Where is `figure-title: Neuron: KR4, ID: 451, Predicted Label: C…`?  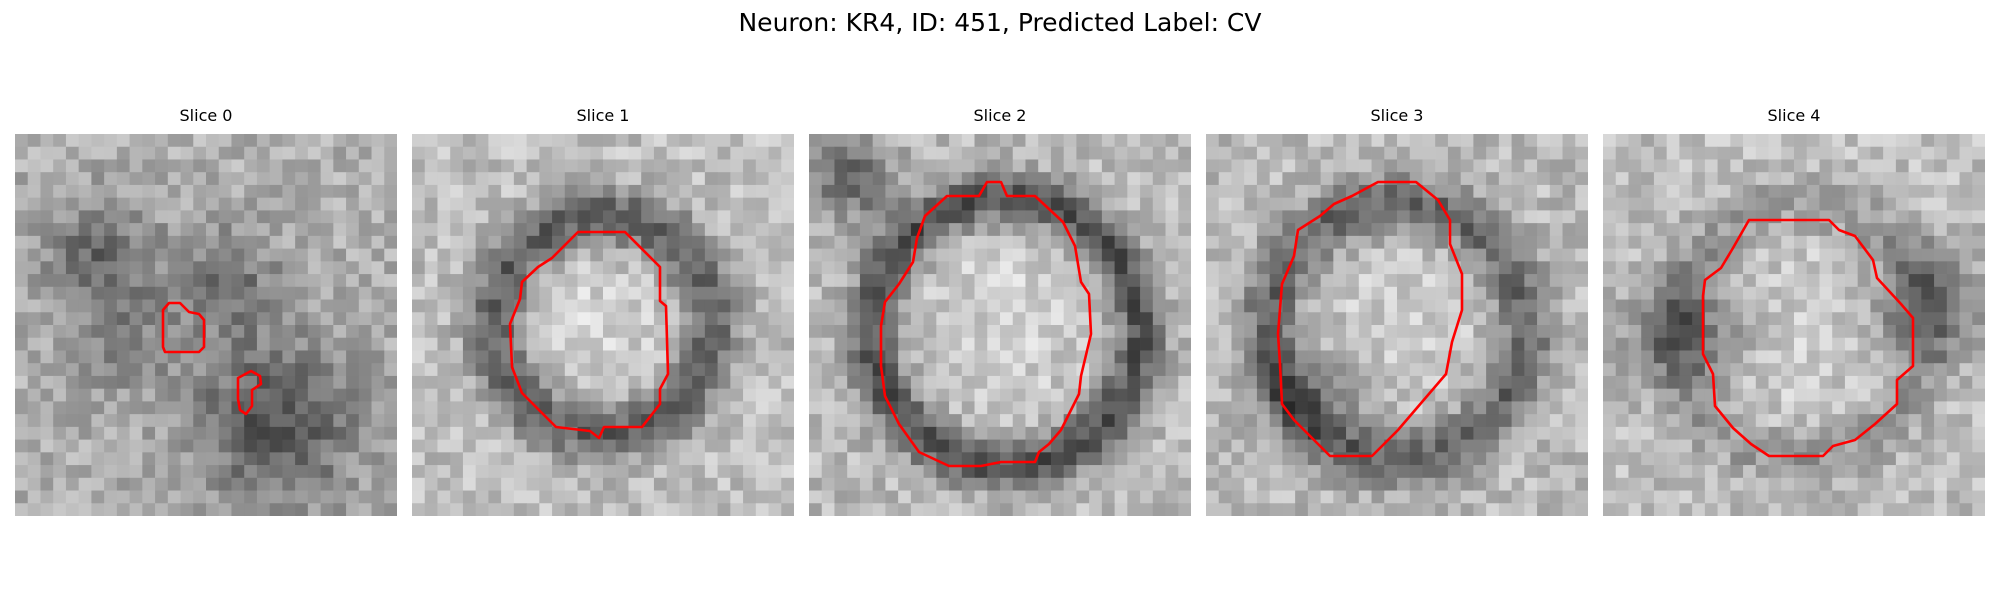 figure-title: Neuron: KR4, ID: 451, Predicted Label: C… is located at coordinates (1000, 22).